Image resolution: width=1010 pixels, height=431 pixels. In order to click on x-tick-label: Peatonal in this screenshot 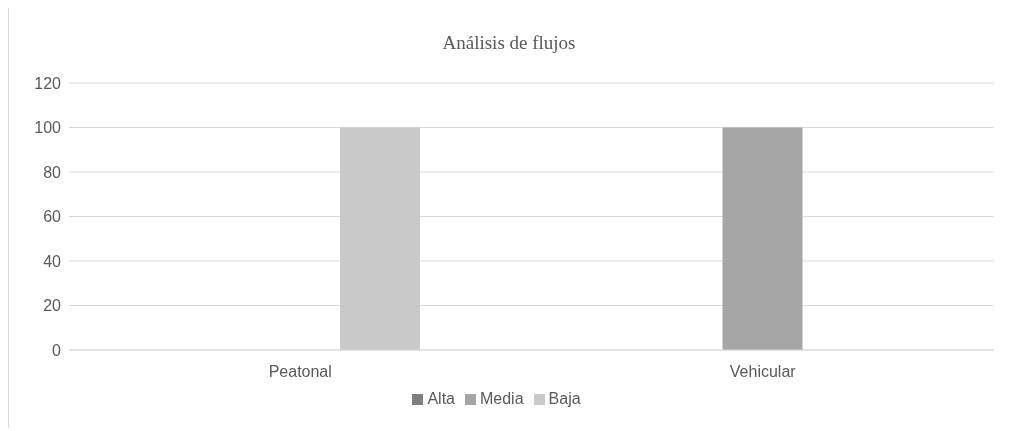, I will do `click(300, 372)`.